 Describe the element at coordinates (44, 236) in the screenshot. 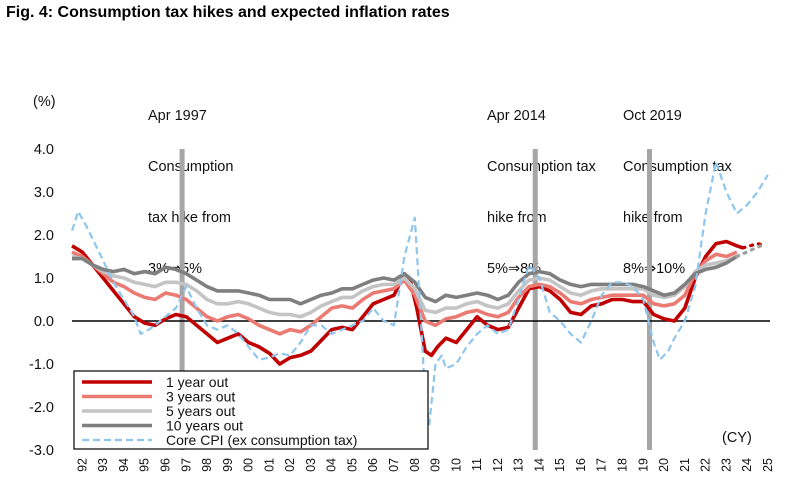

I see `y-tick-label: 2.0` at that location.